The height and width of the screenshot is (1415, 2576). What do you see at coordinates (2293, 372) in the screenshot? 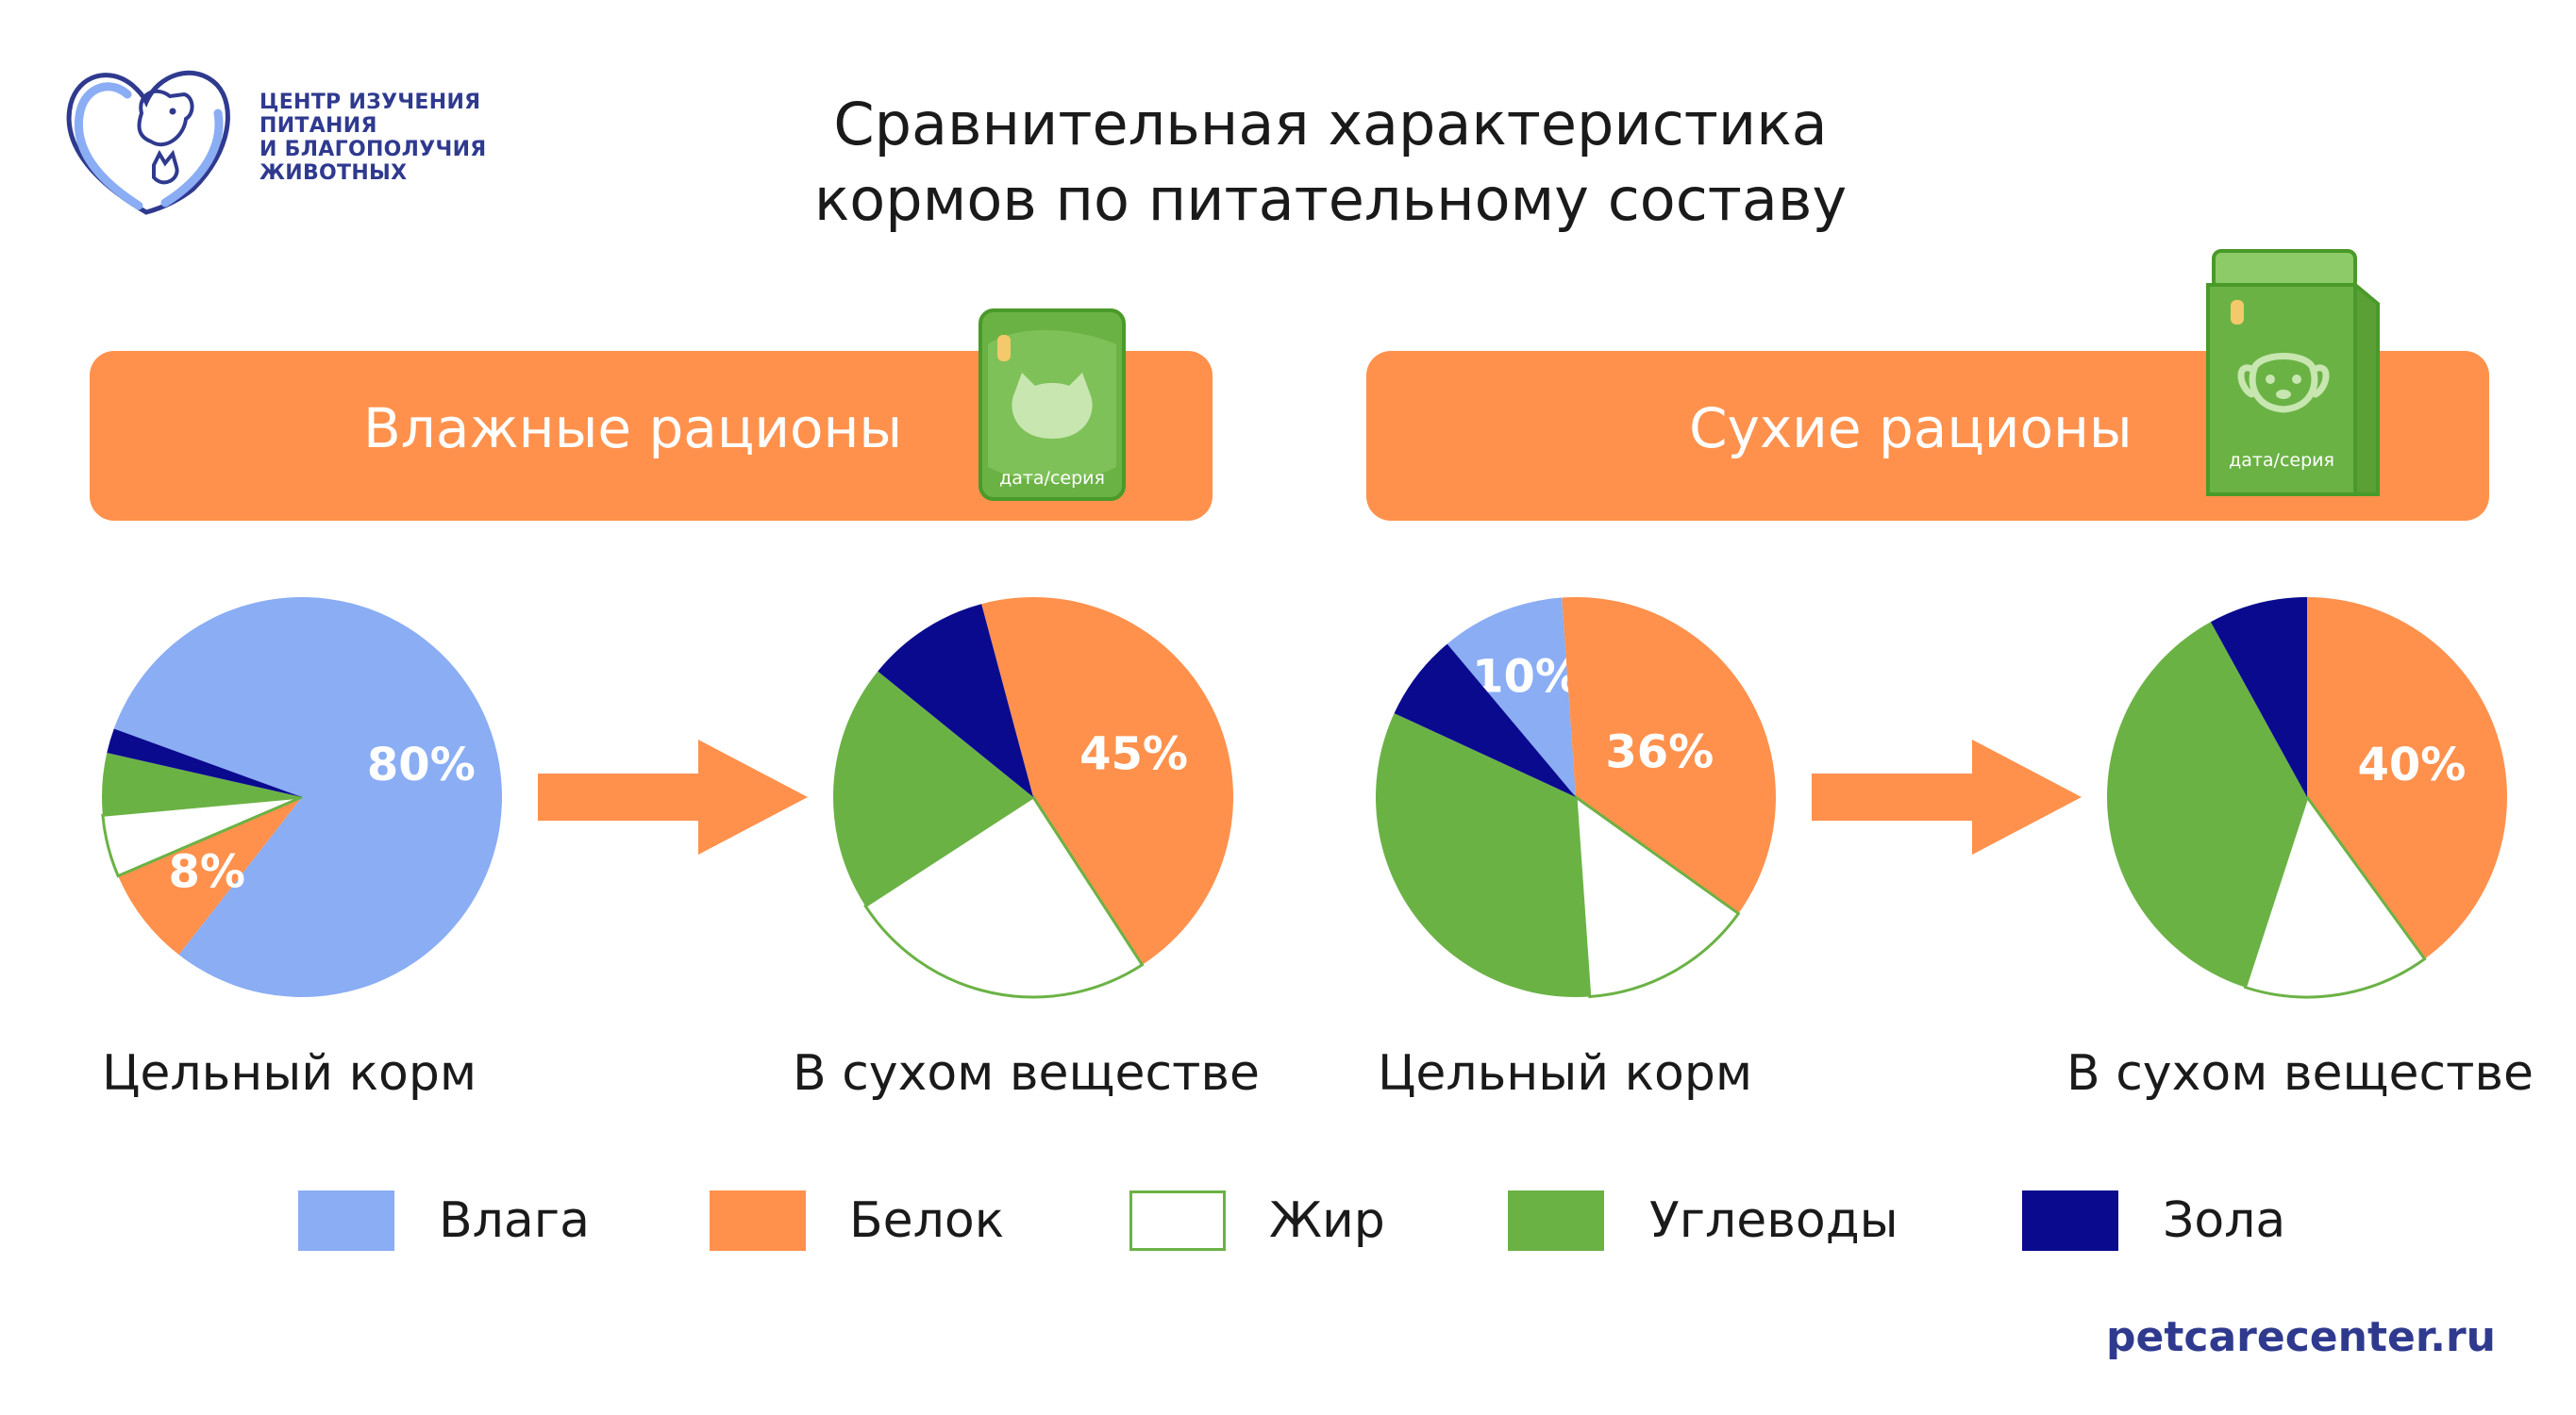
I see `dry-bag-icon: дата/серия` at bounding box center [2293, 372].